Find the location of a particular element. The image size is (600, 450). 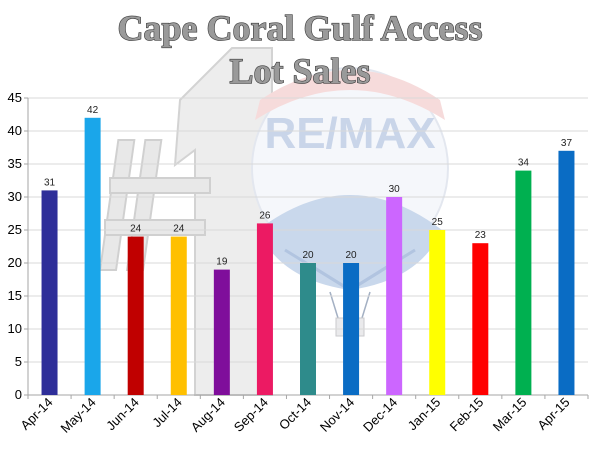

data-label: 25 is located at coordinates (438, 222).